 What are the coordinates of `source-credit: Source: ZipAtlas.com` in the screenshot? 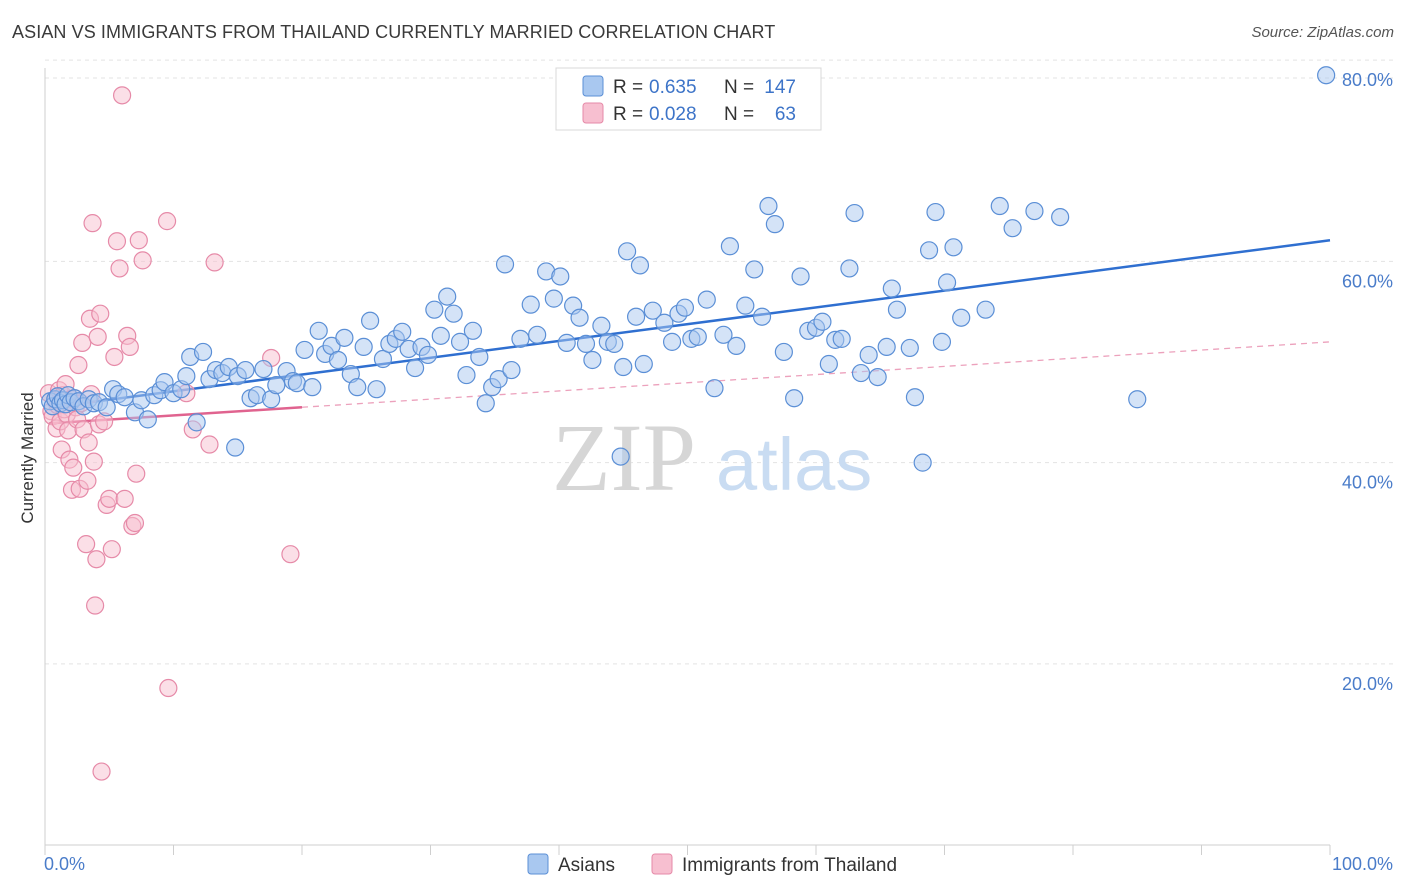 It's located at (1322, 32).